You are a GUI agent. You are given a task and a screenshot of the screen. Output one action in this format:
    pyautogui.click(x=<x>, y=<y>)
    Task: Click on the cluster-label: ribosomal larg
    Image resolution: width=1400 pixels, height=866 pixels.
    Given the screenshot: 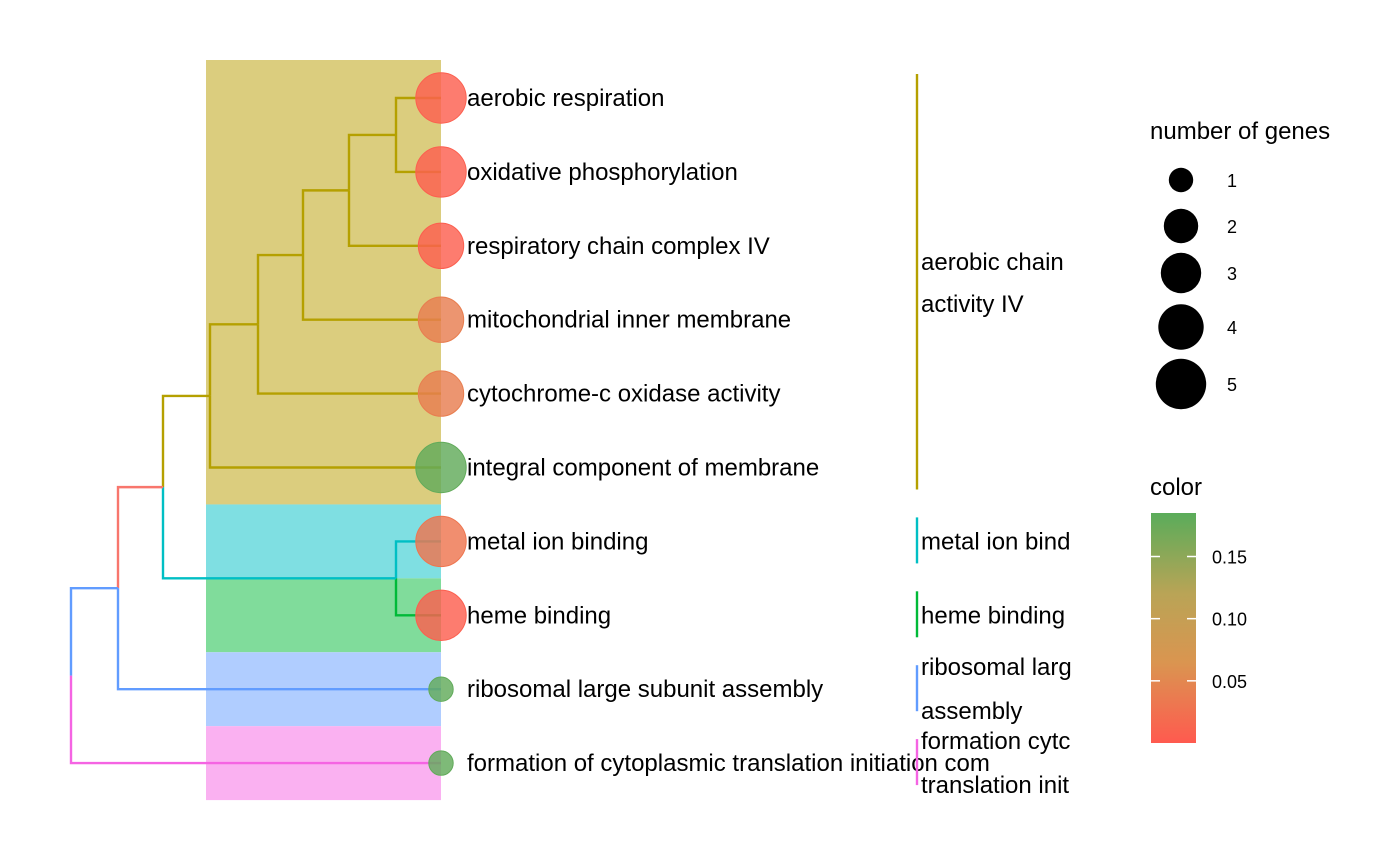 What is the action you would take?
    pyautogui.click(x=996, y=667)
    